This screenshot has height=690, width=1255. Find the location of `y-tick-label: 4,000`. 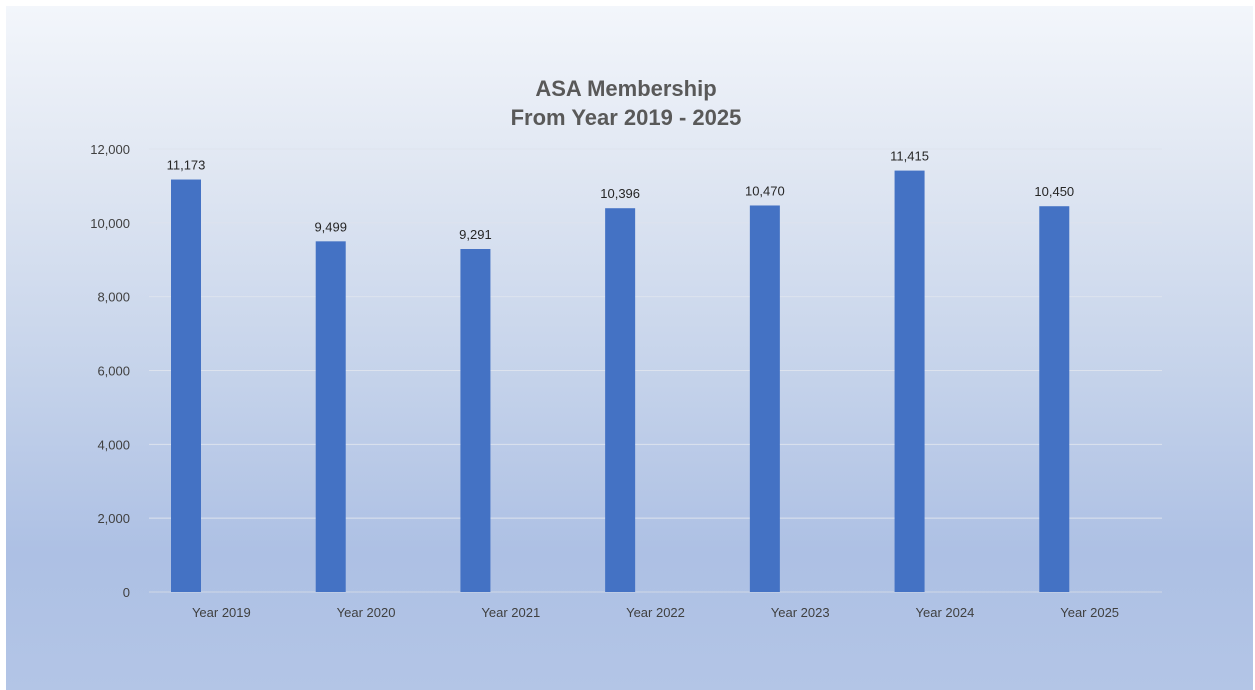

y-tick-label: 4,000 is located at coordinates (113, 444).